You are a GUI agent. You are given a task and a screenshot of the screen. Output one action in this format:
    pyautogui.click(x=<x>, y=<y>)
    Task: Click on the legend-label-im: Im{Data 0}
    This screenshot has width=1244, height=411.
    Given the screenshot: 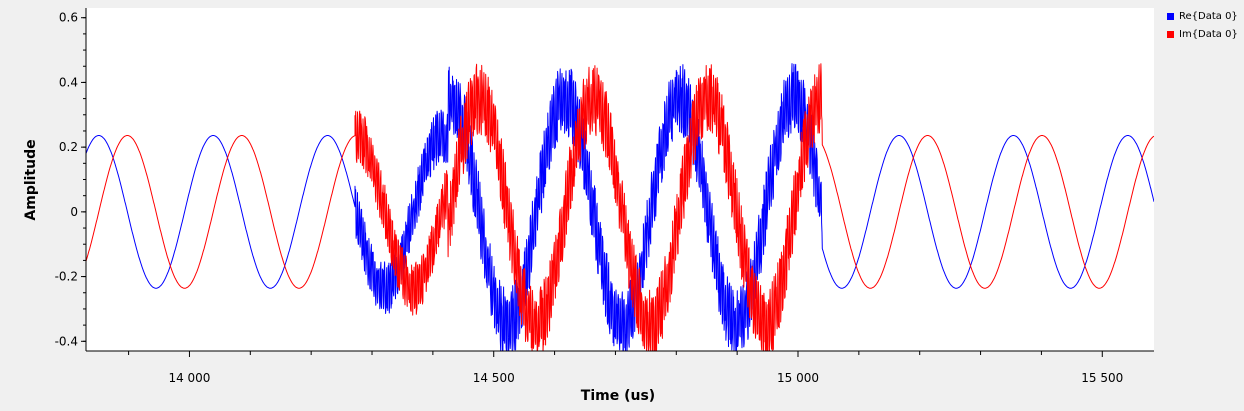 What is the action you would take?
    pyautogui.click(x=1208, y=34)
    